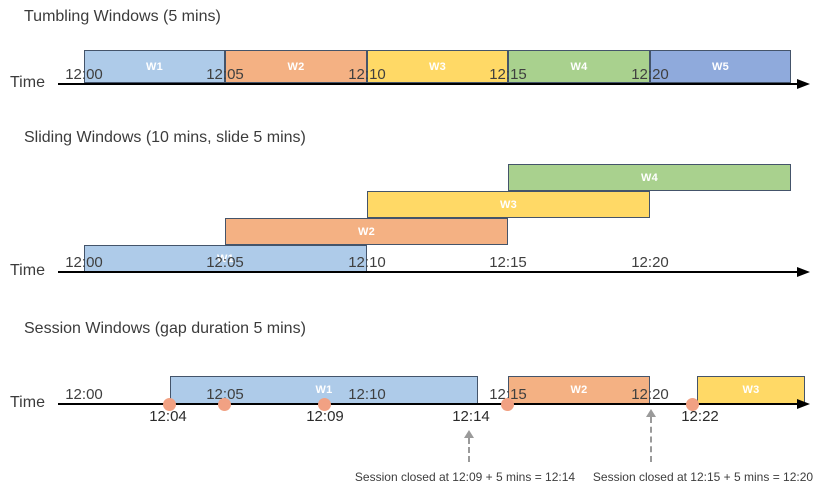 The image size is (829, 498). I want to click on session-window-bar-w3: W3, so click(751, 390).